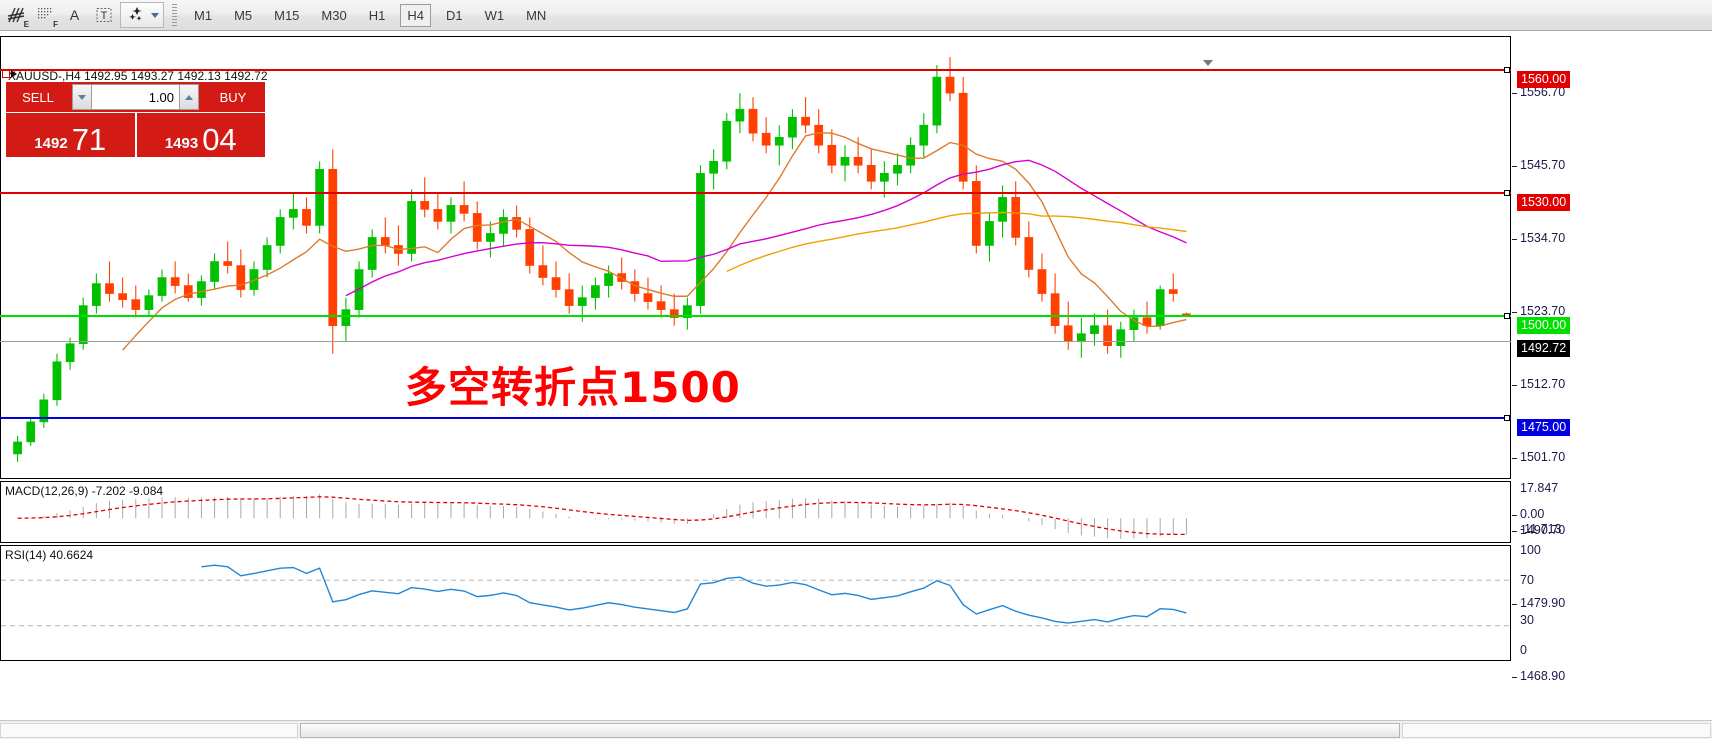 This screenshot has width=1712, height=739. I want to click on text-letter-icon: A, so click(74, 15).